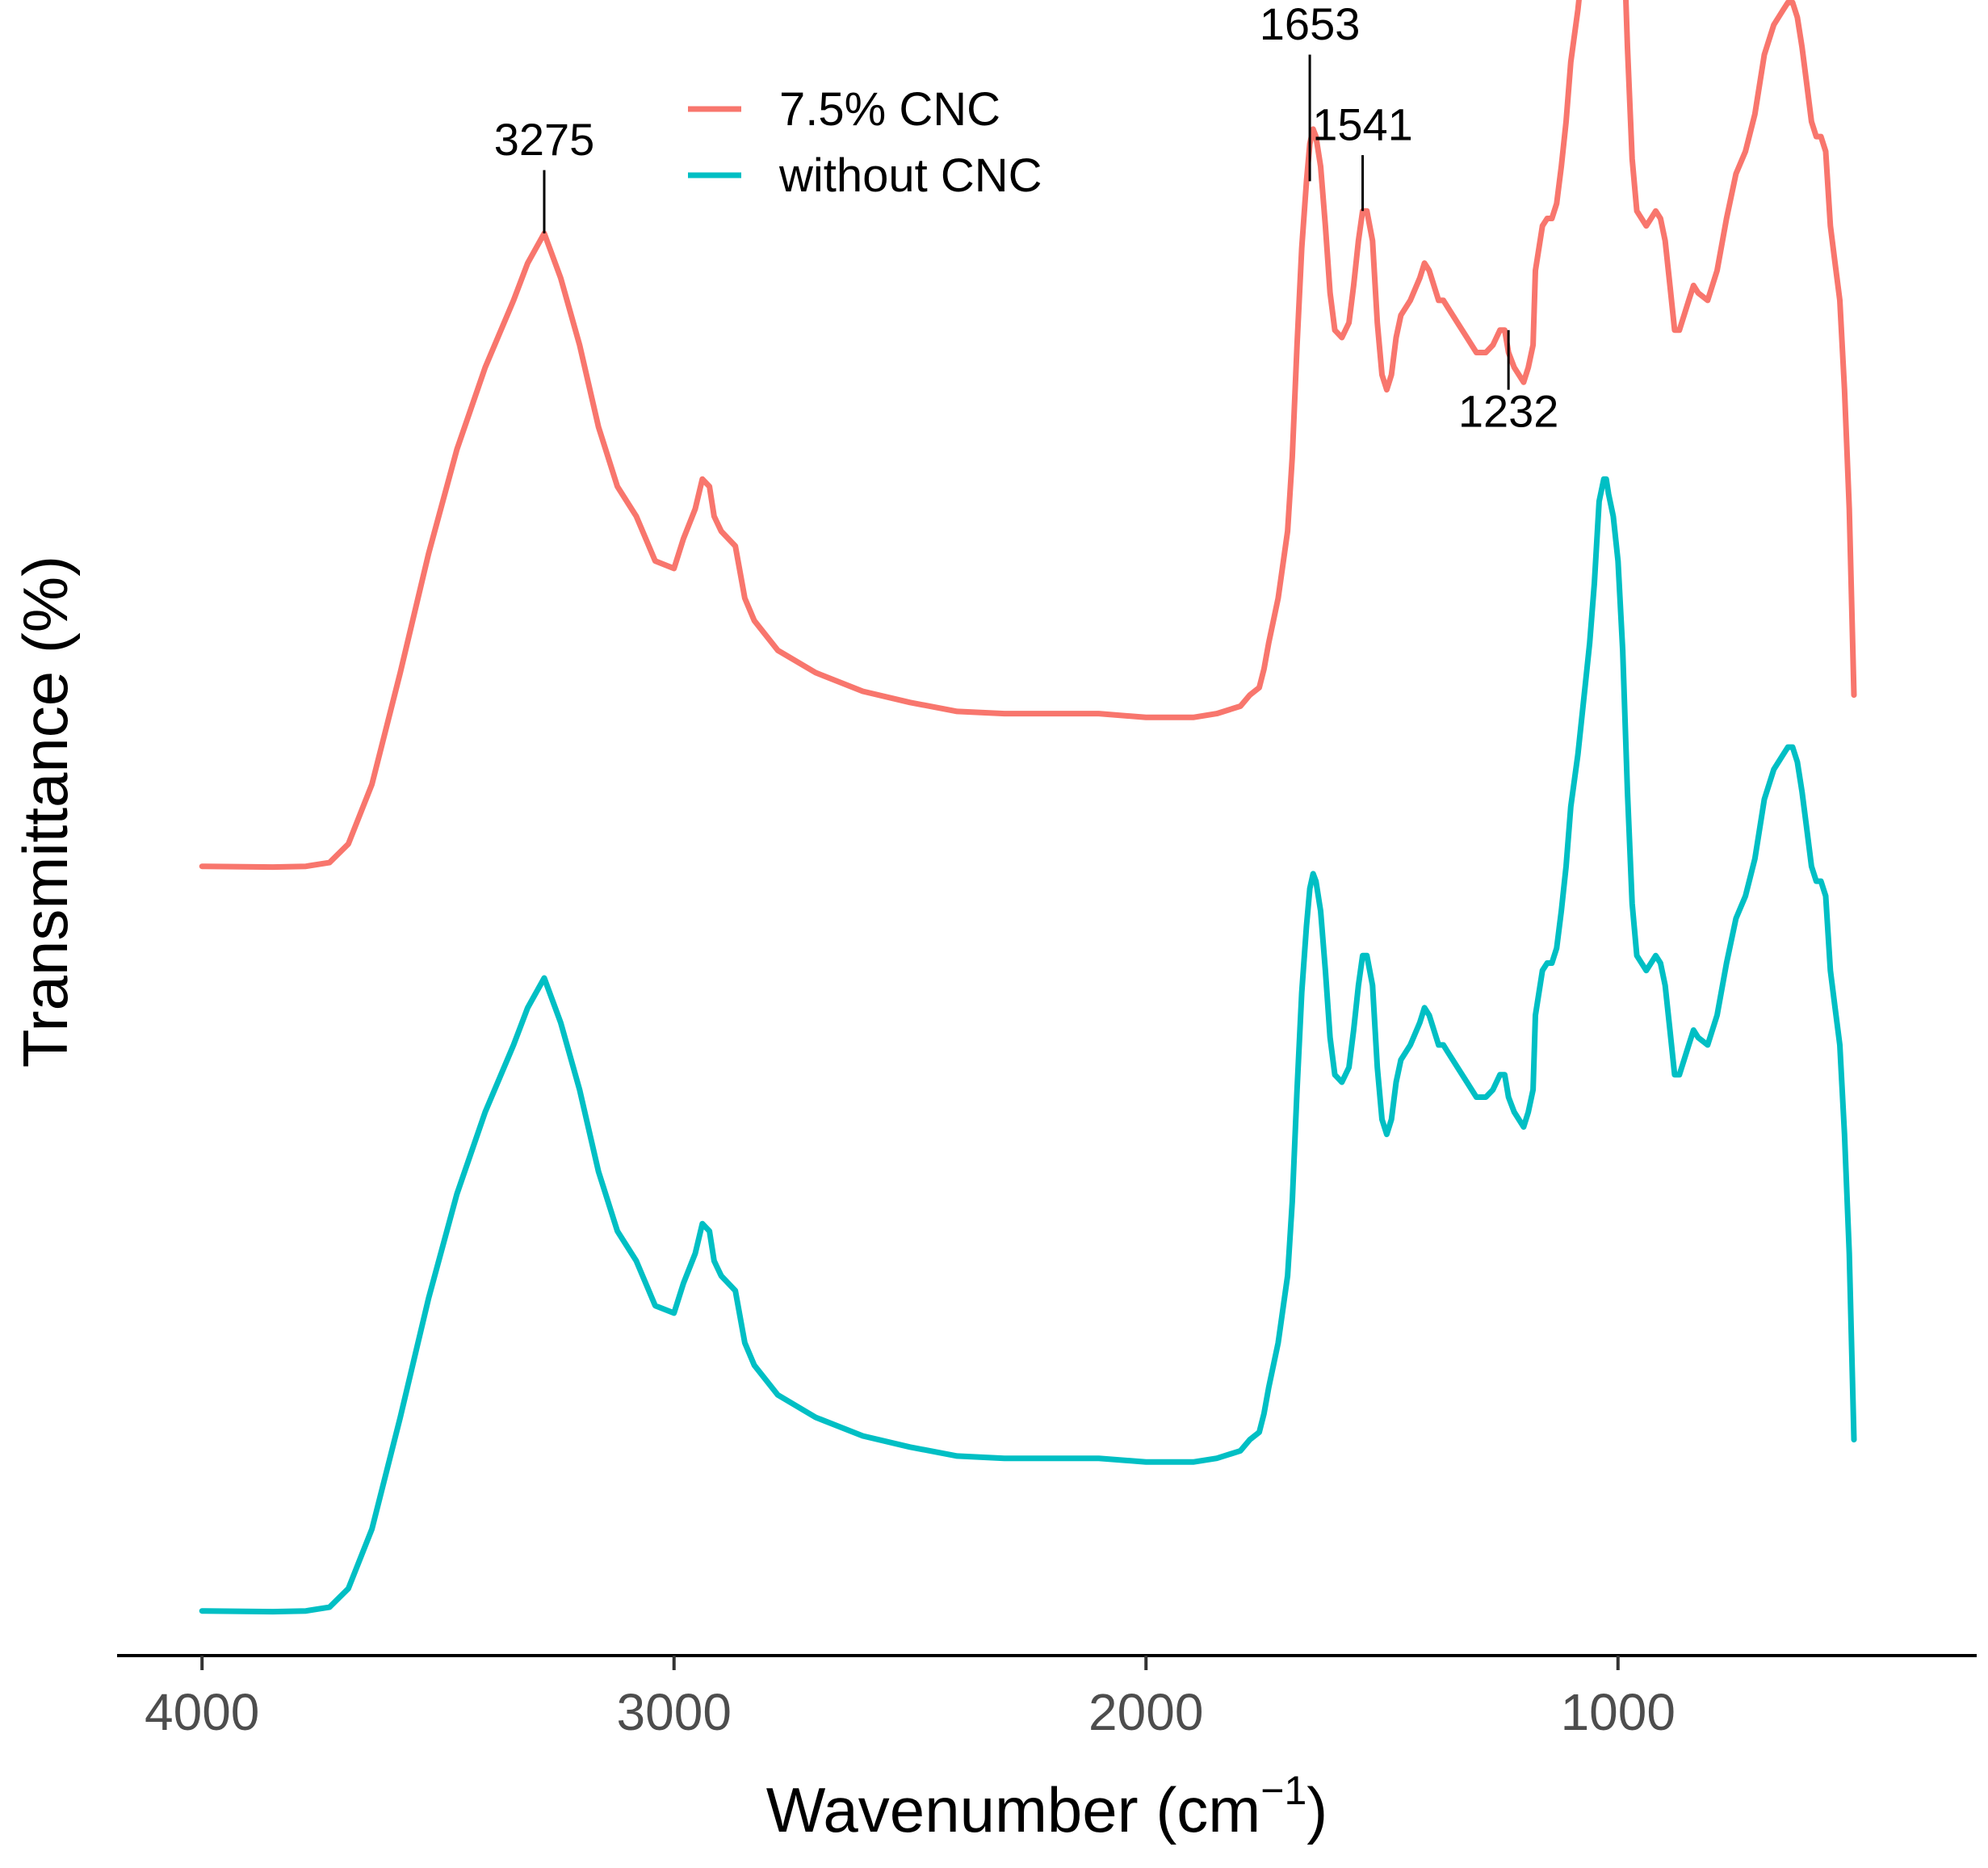  What do you see at coordinates (865, 142) in the screenshot?
I see `legend: 7.5% CNC without CNC` at bounding box center [865, 142].